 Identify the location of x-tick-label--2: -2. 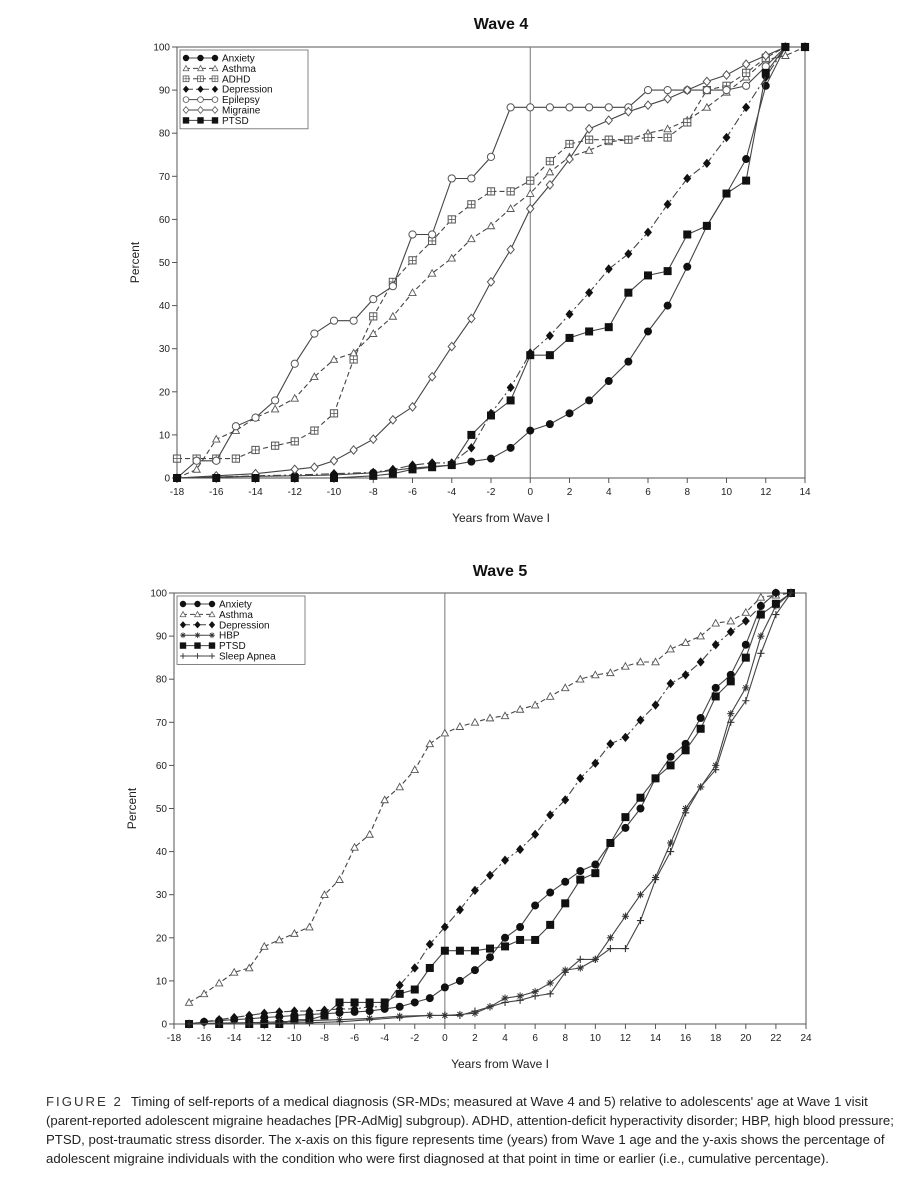
(414, 1038).